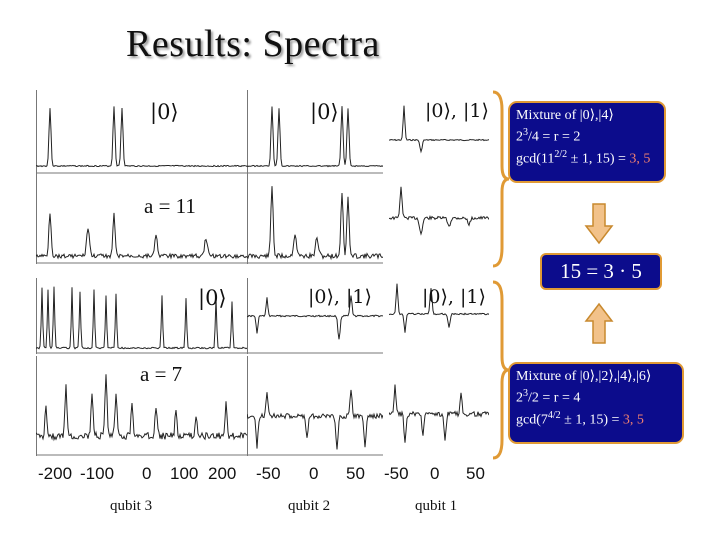 Image resolution: width=720 pixels, height=540 pixels. Describe the element at coordinates (315, 219) in the screenshot. I see `spectrum-panel-mid-qubit2` at that location.